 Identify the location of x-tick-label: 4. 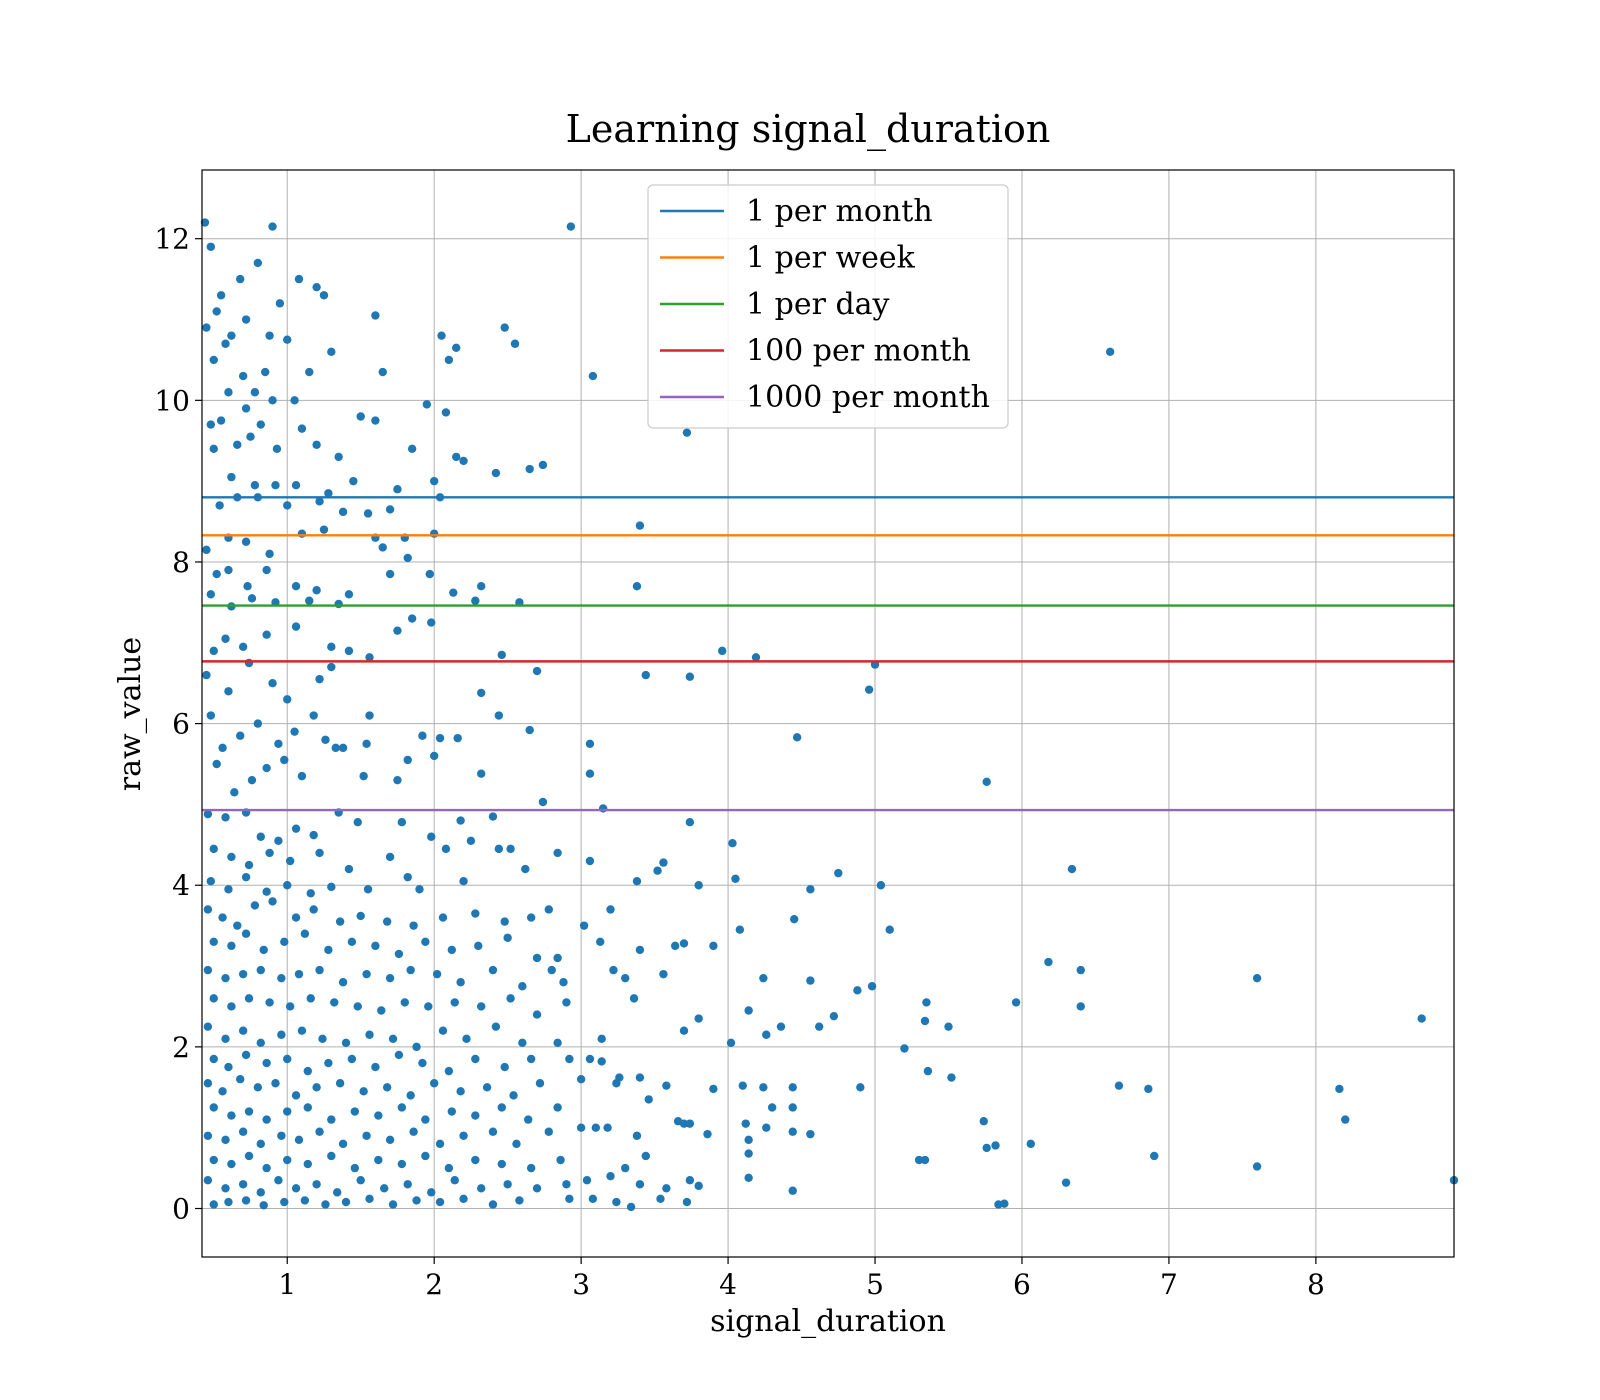
(728, 1284).